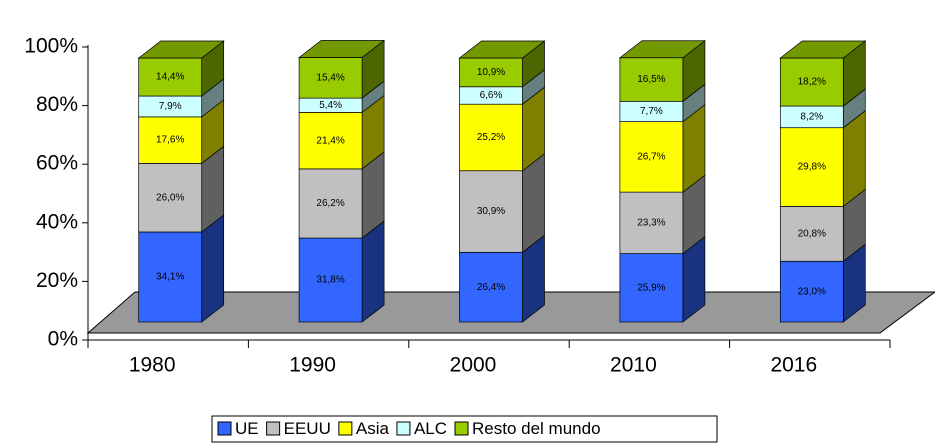  What do you see at coordinates (793, 365) in the screenshot?
I see `x-tick-label: 2016` at bounding box center [793, 365].